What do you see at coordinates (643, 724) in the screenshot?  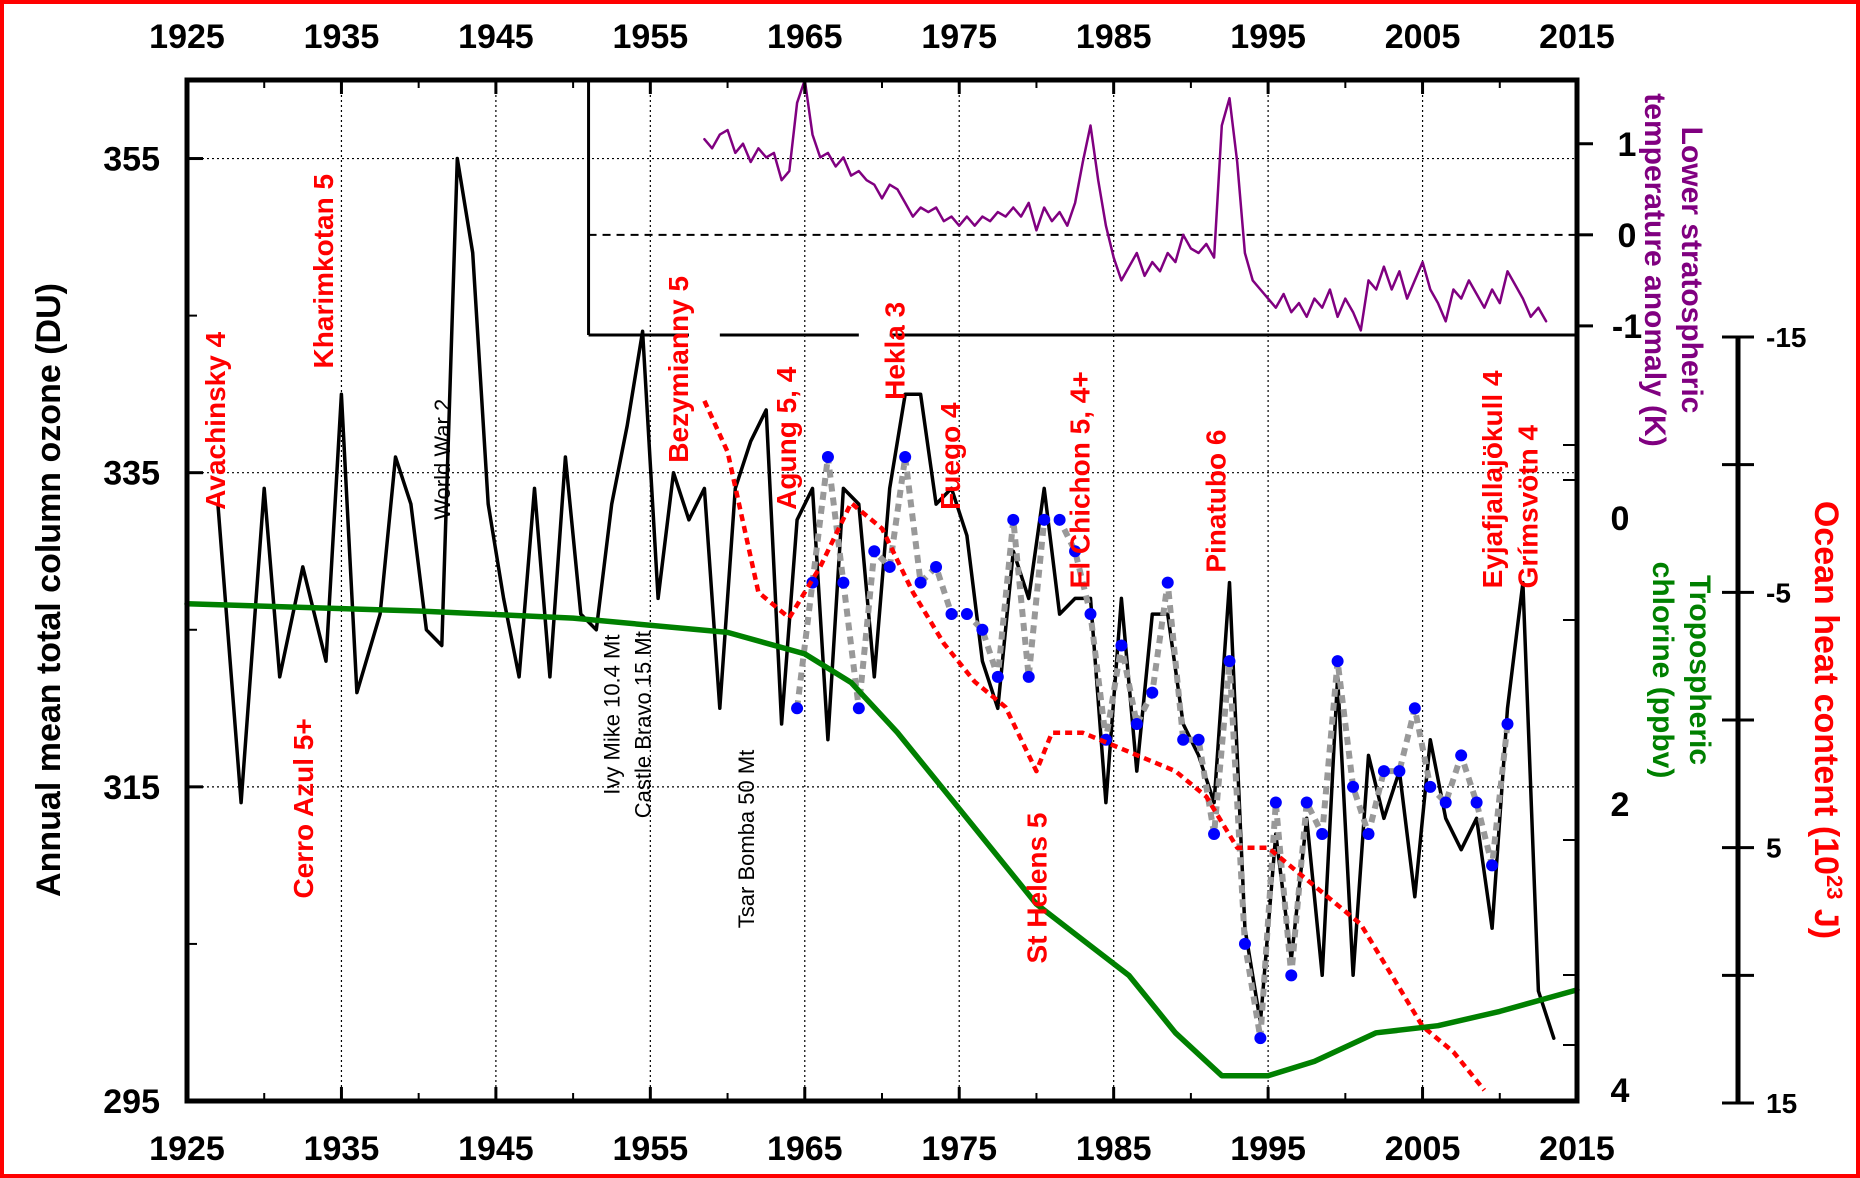 I see `event-label: Castle Bravo 15 Mt` at bounding box center [643, 724].